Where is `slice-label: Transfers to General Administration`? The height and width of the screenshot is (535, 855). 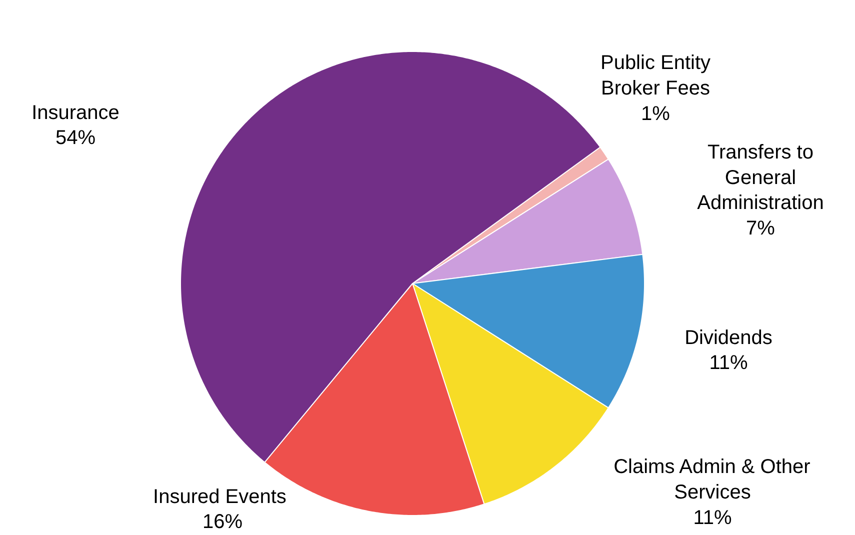 slice-label: Transfers to General Administration is located at coordinates (760, 178).